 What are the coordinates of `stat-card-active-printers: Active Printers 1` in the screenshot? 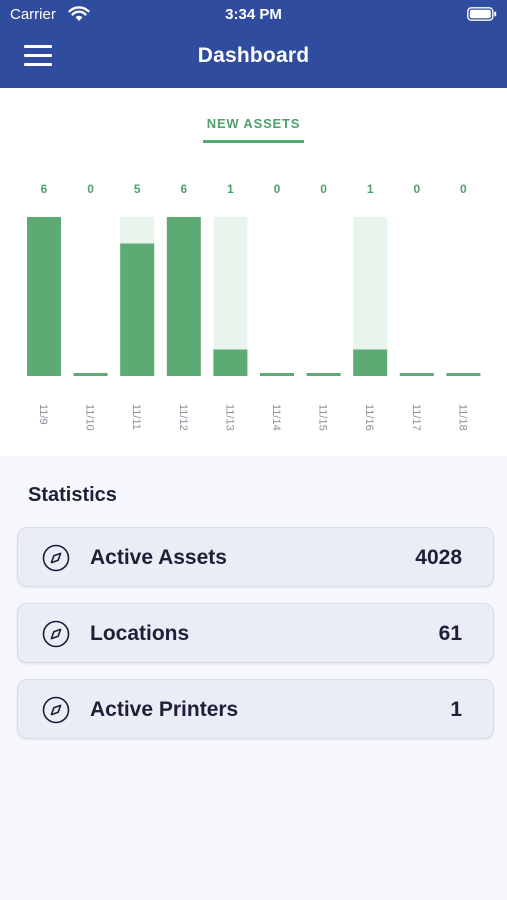 It's located at (255, 709).